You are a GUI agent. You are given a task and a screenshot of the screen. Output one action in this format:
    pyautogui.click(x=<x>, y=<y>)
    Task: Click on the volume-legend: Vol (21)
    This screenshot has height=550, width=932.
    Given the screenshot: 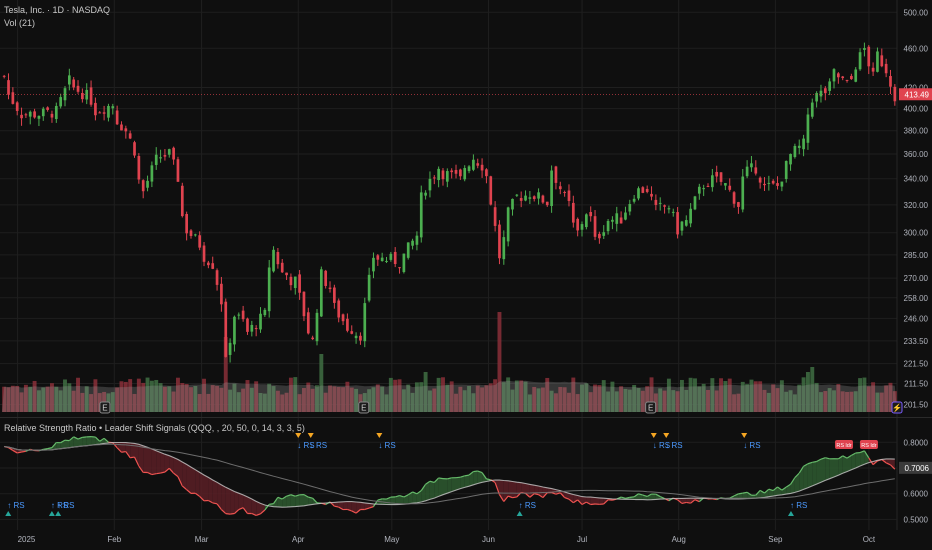 What is the action you would take?
    pyautogui.click(x=20, y=23)
    